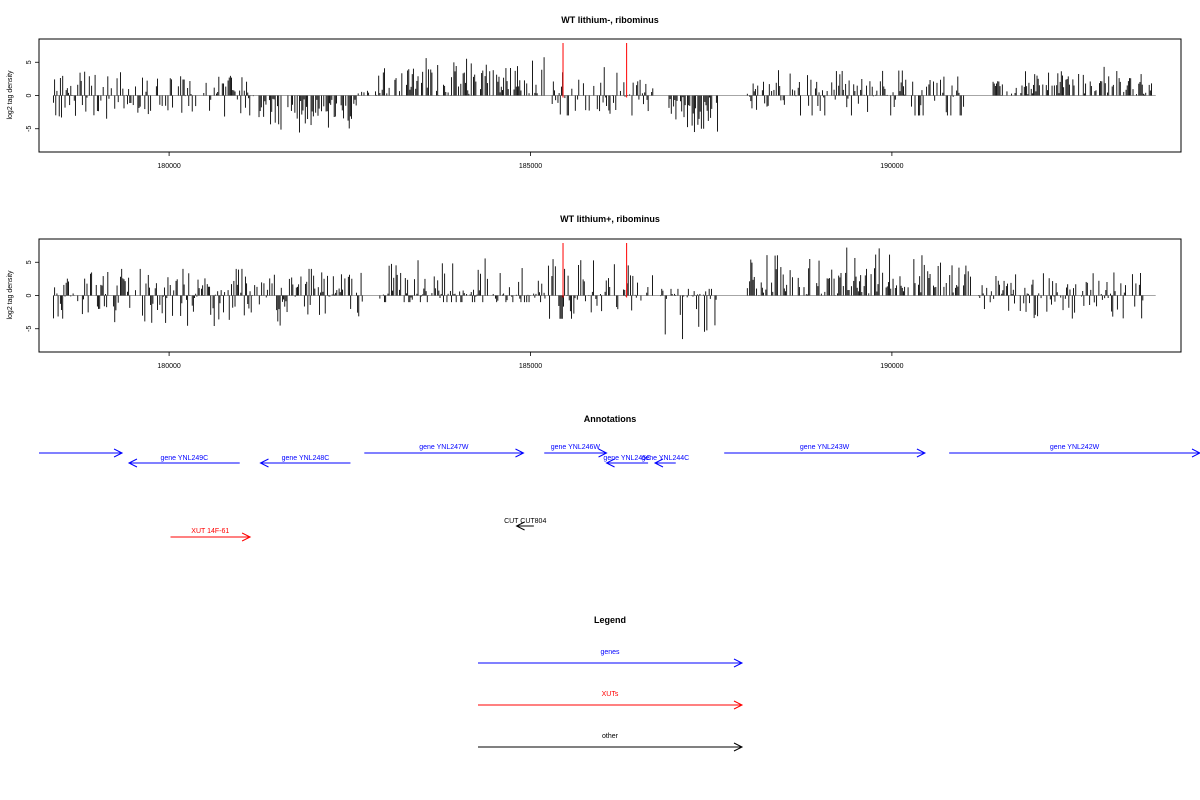 This screenshot has width=1200, height=800. What do you see at coordinates (210, 531) in the screenshot?
I see `feature-label: XUT 14F-61` at bounding box center [210, 531].